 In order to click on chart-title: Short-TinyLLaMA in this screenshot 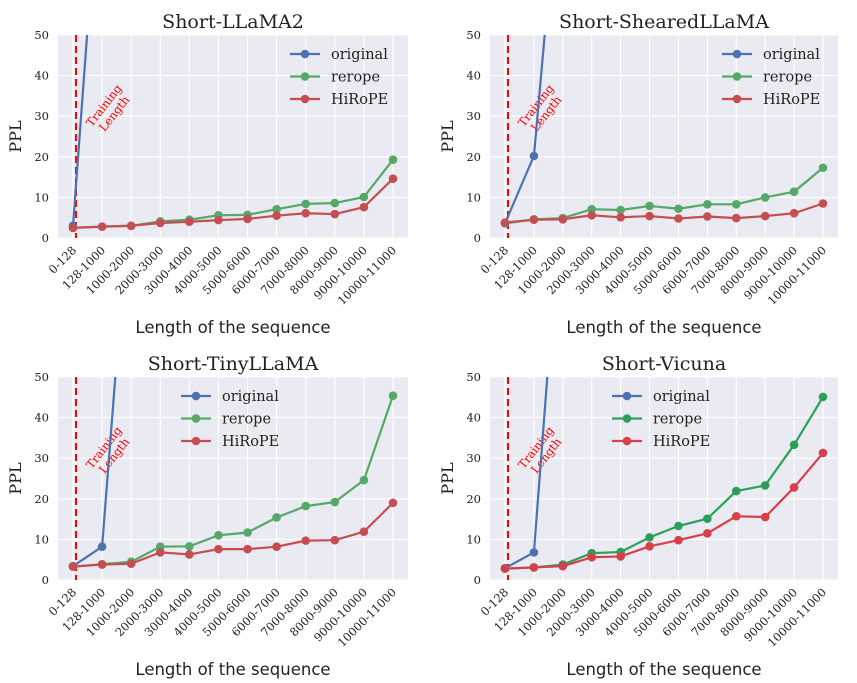, I will do `click(233, 364)`.